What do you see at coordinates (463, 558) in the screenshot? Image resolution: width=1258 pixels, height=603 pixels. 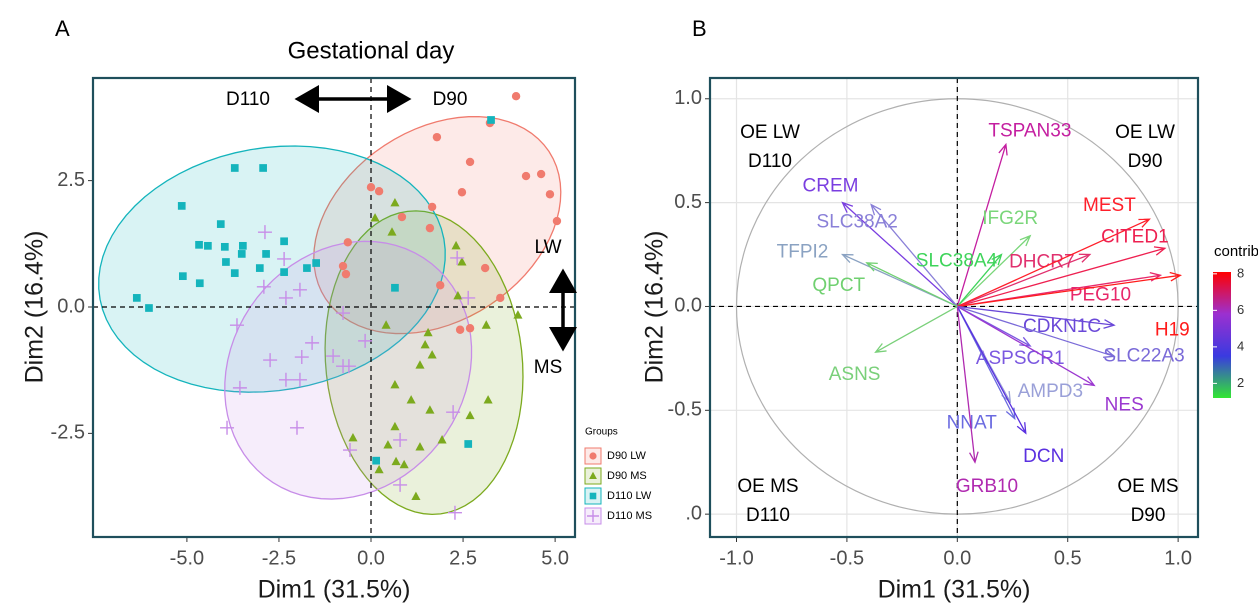 I see `x-tick-label: 2.5` at bounding box center [463, 558].